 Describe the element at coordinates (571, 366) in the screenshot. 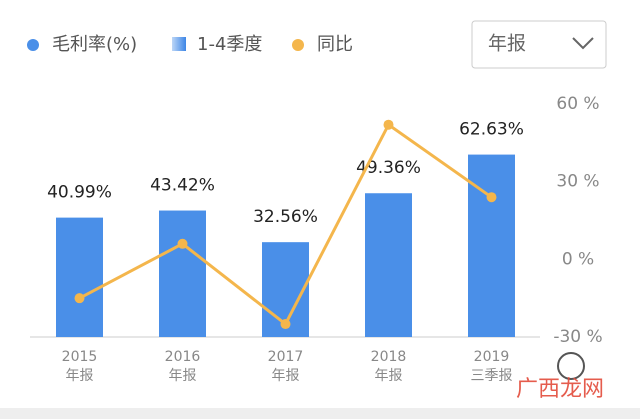

I see `scroll-icon` at that location.